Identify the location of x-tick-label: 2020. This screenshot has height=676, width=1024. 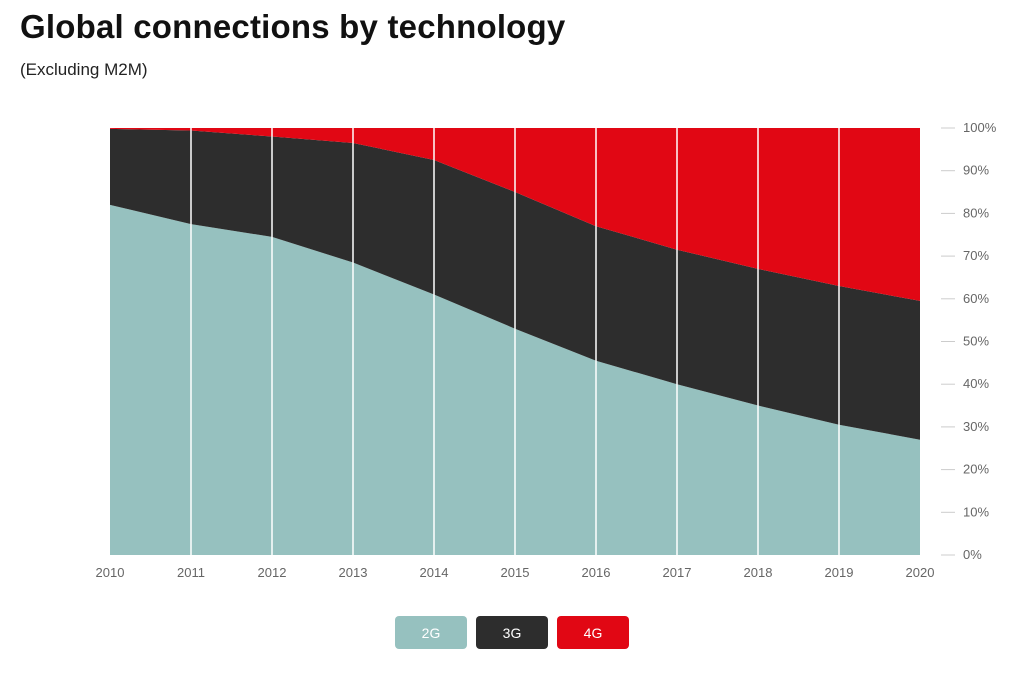
(920, 572).